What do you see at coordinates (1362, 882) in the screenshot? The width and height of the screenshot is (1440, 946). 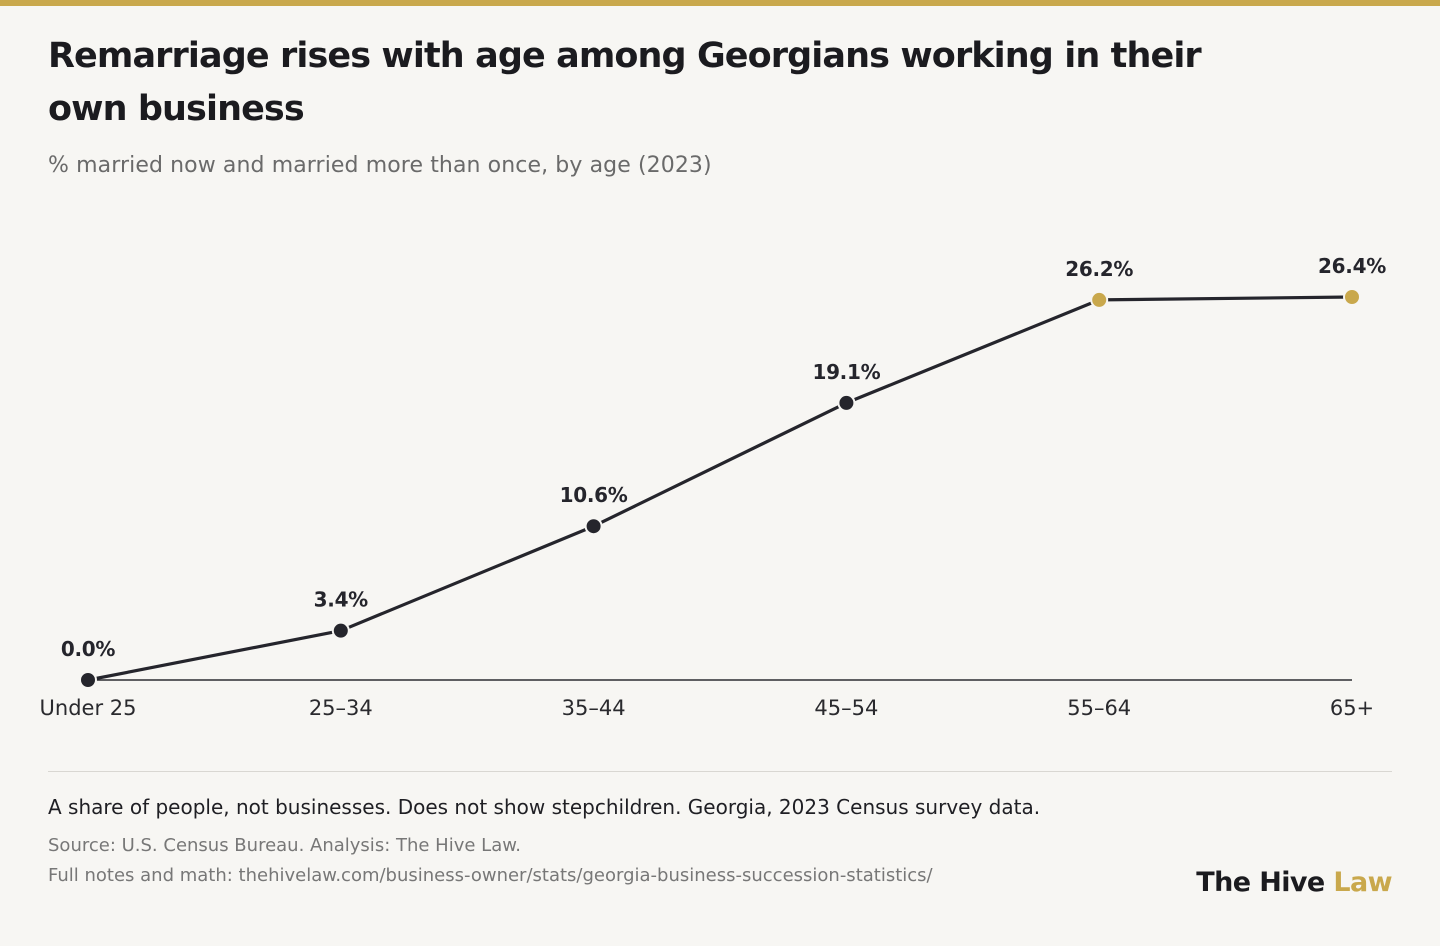 I see `brand-accent: Law` at bounding box center [1362, 882].